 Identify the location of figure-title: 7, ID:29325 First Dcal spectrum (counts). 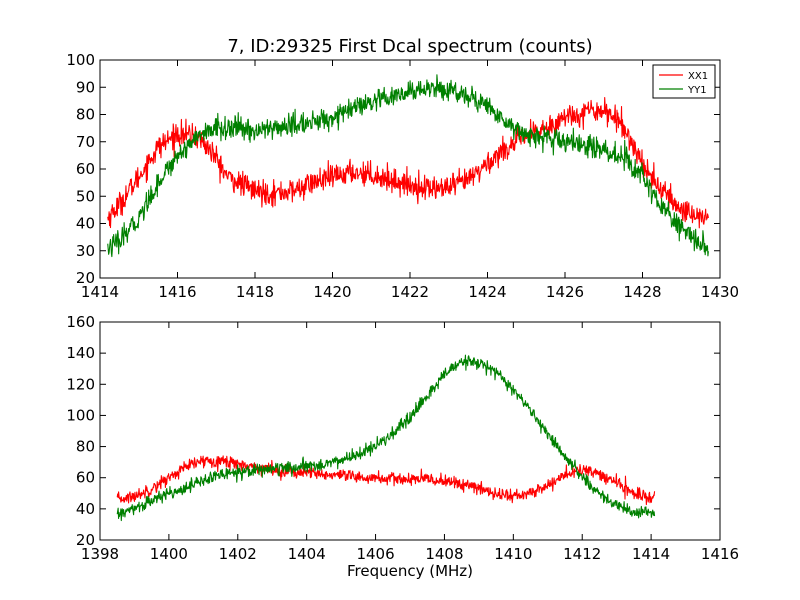
(409, 46).